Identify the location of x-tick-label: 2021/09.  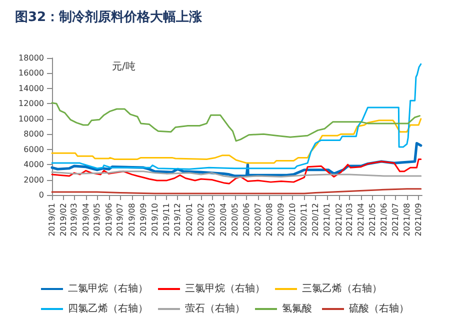
(419, 219).